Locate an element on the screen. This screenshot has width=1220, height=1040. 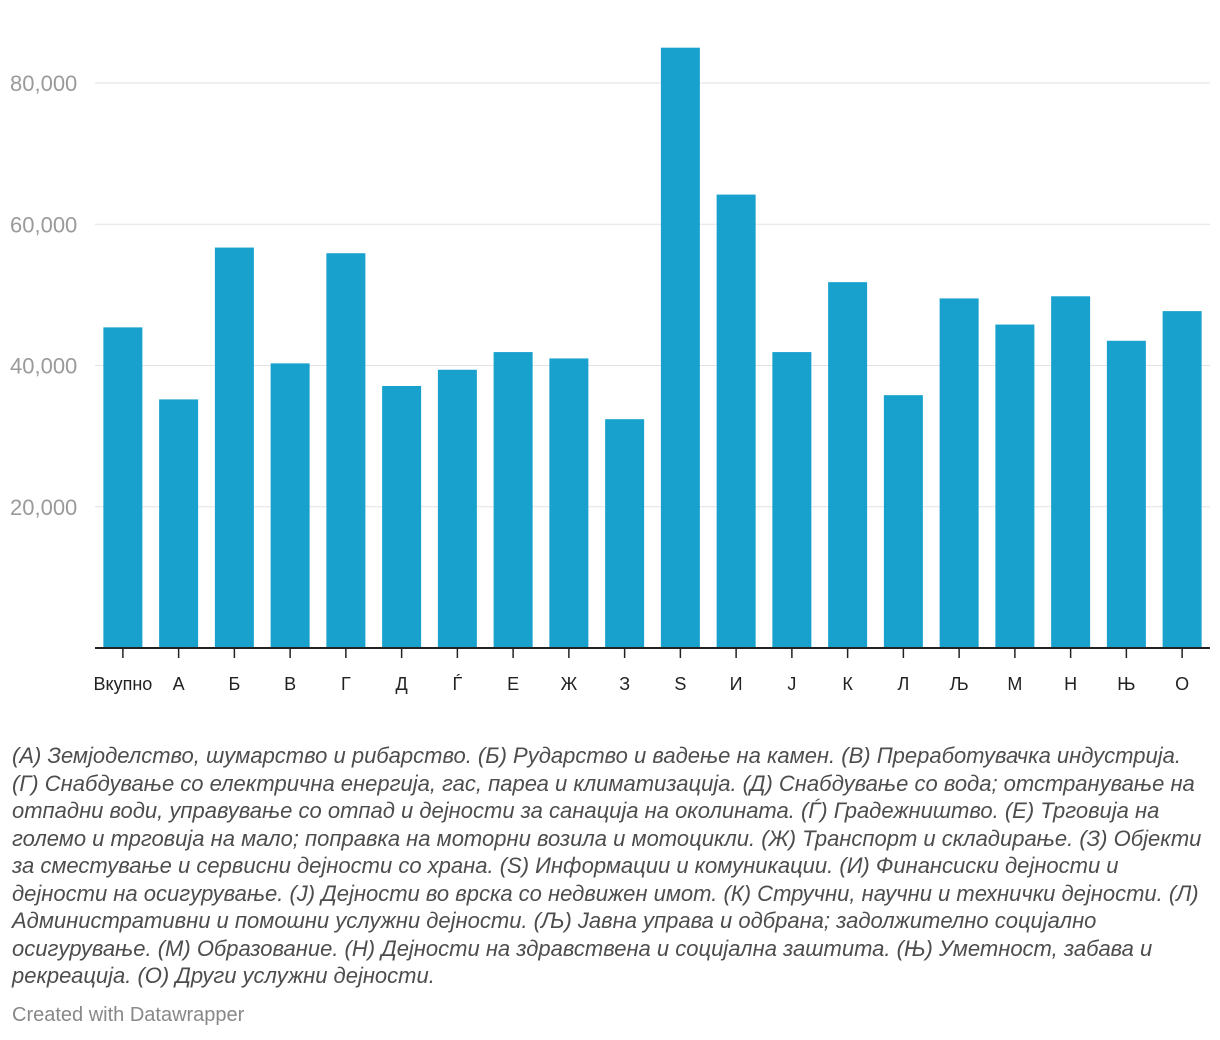
x-tick-label: Л is located at coordinates (903, 684).